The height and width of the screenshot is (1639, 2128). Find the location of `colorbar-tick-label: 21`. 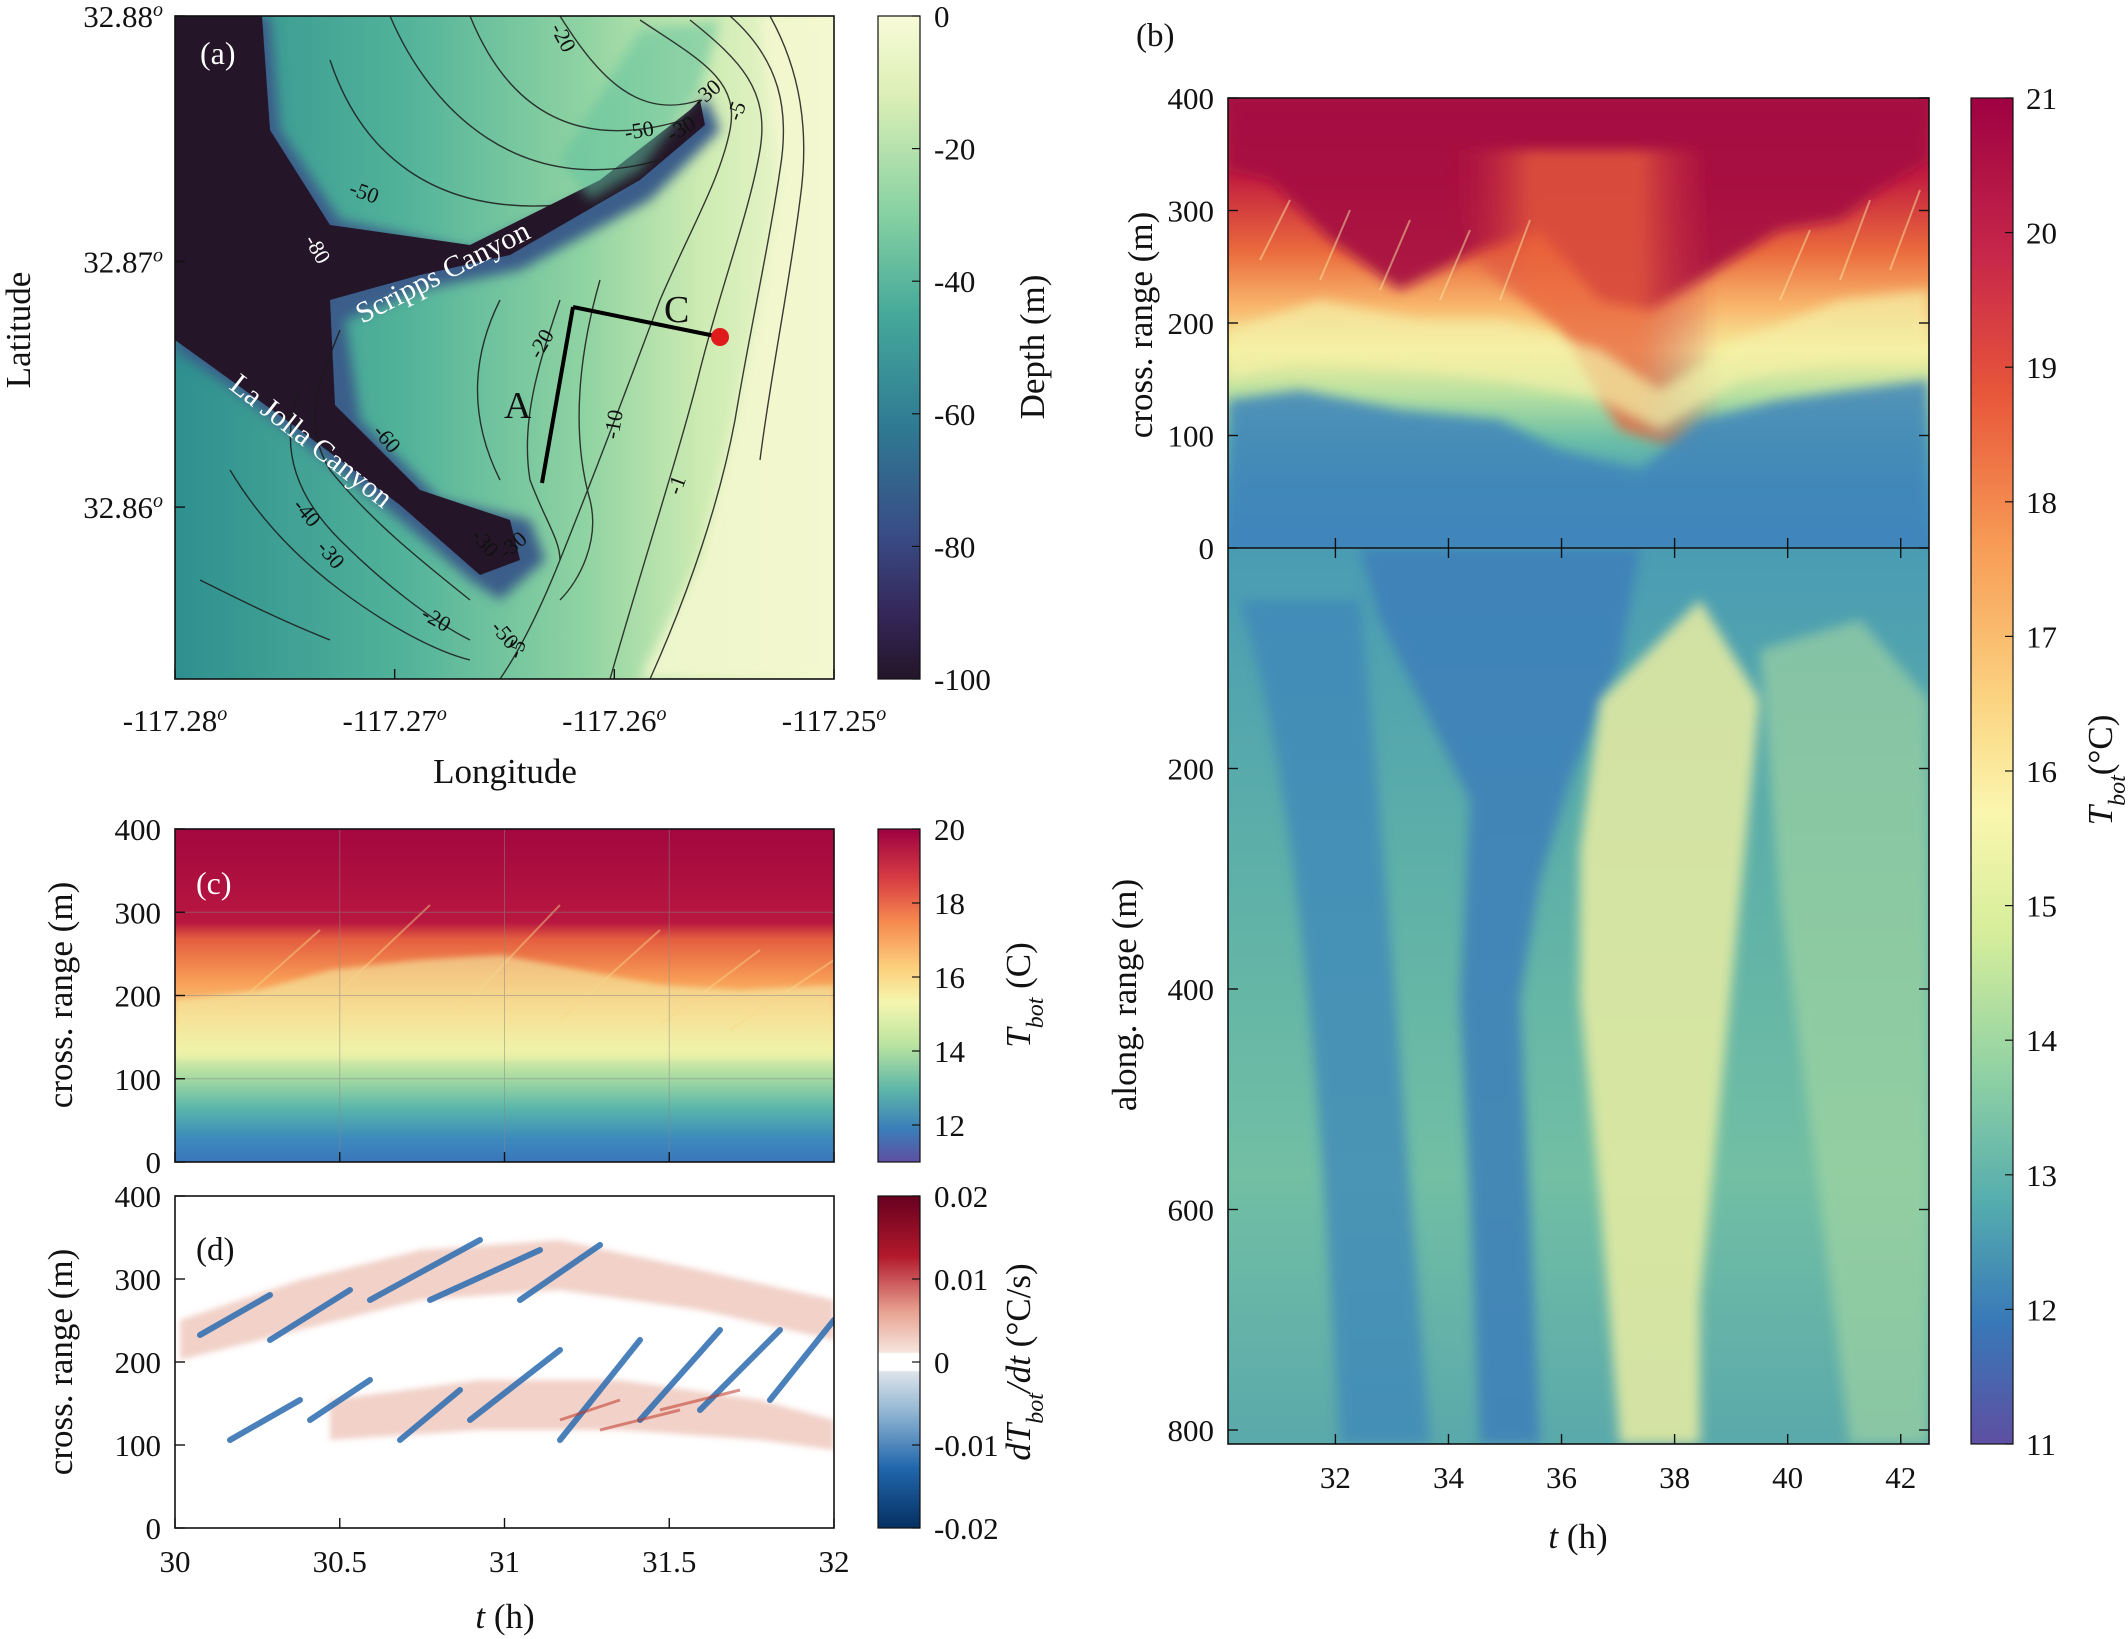

colorbar-tick-label: 21 is located at coordinates (2041, 98).